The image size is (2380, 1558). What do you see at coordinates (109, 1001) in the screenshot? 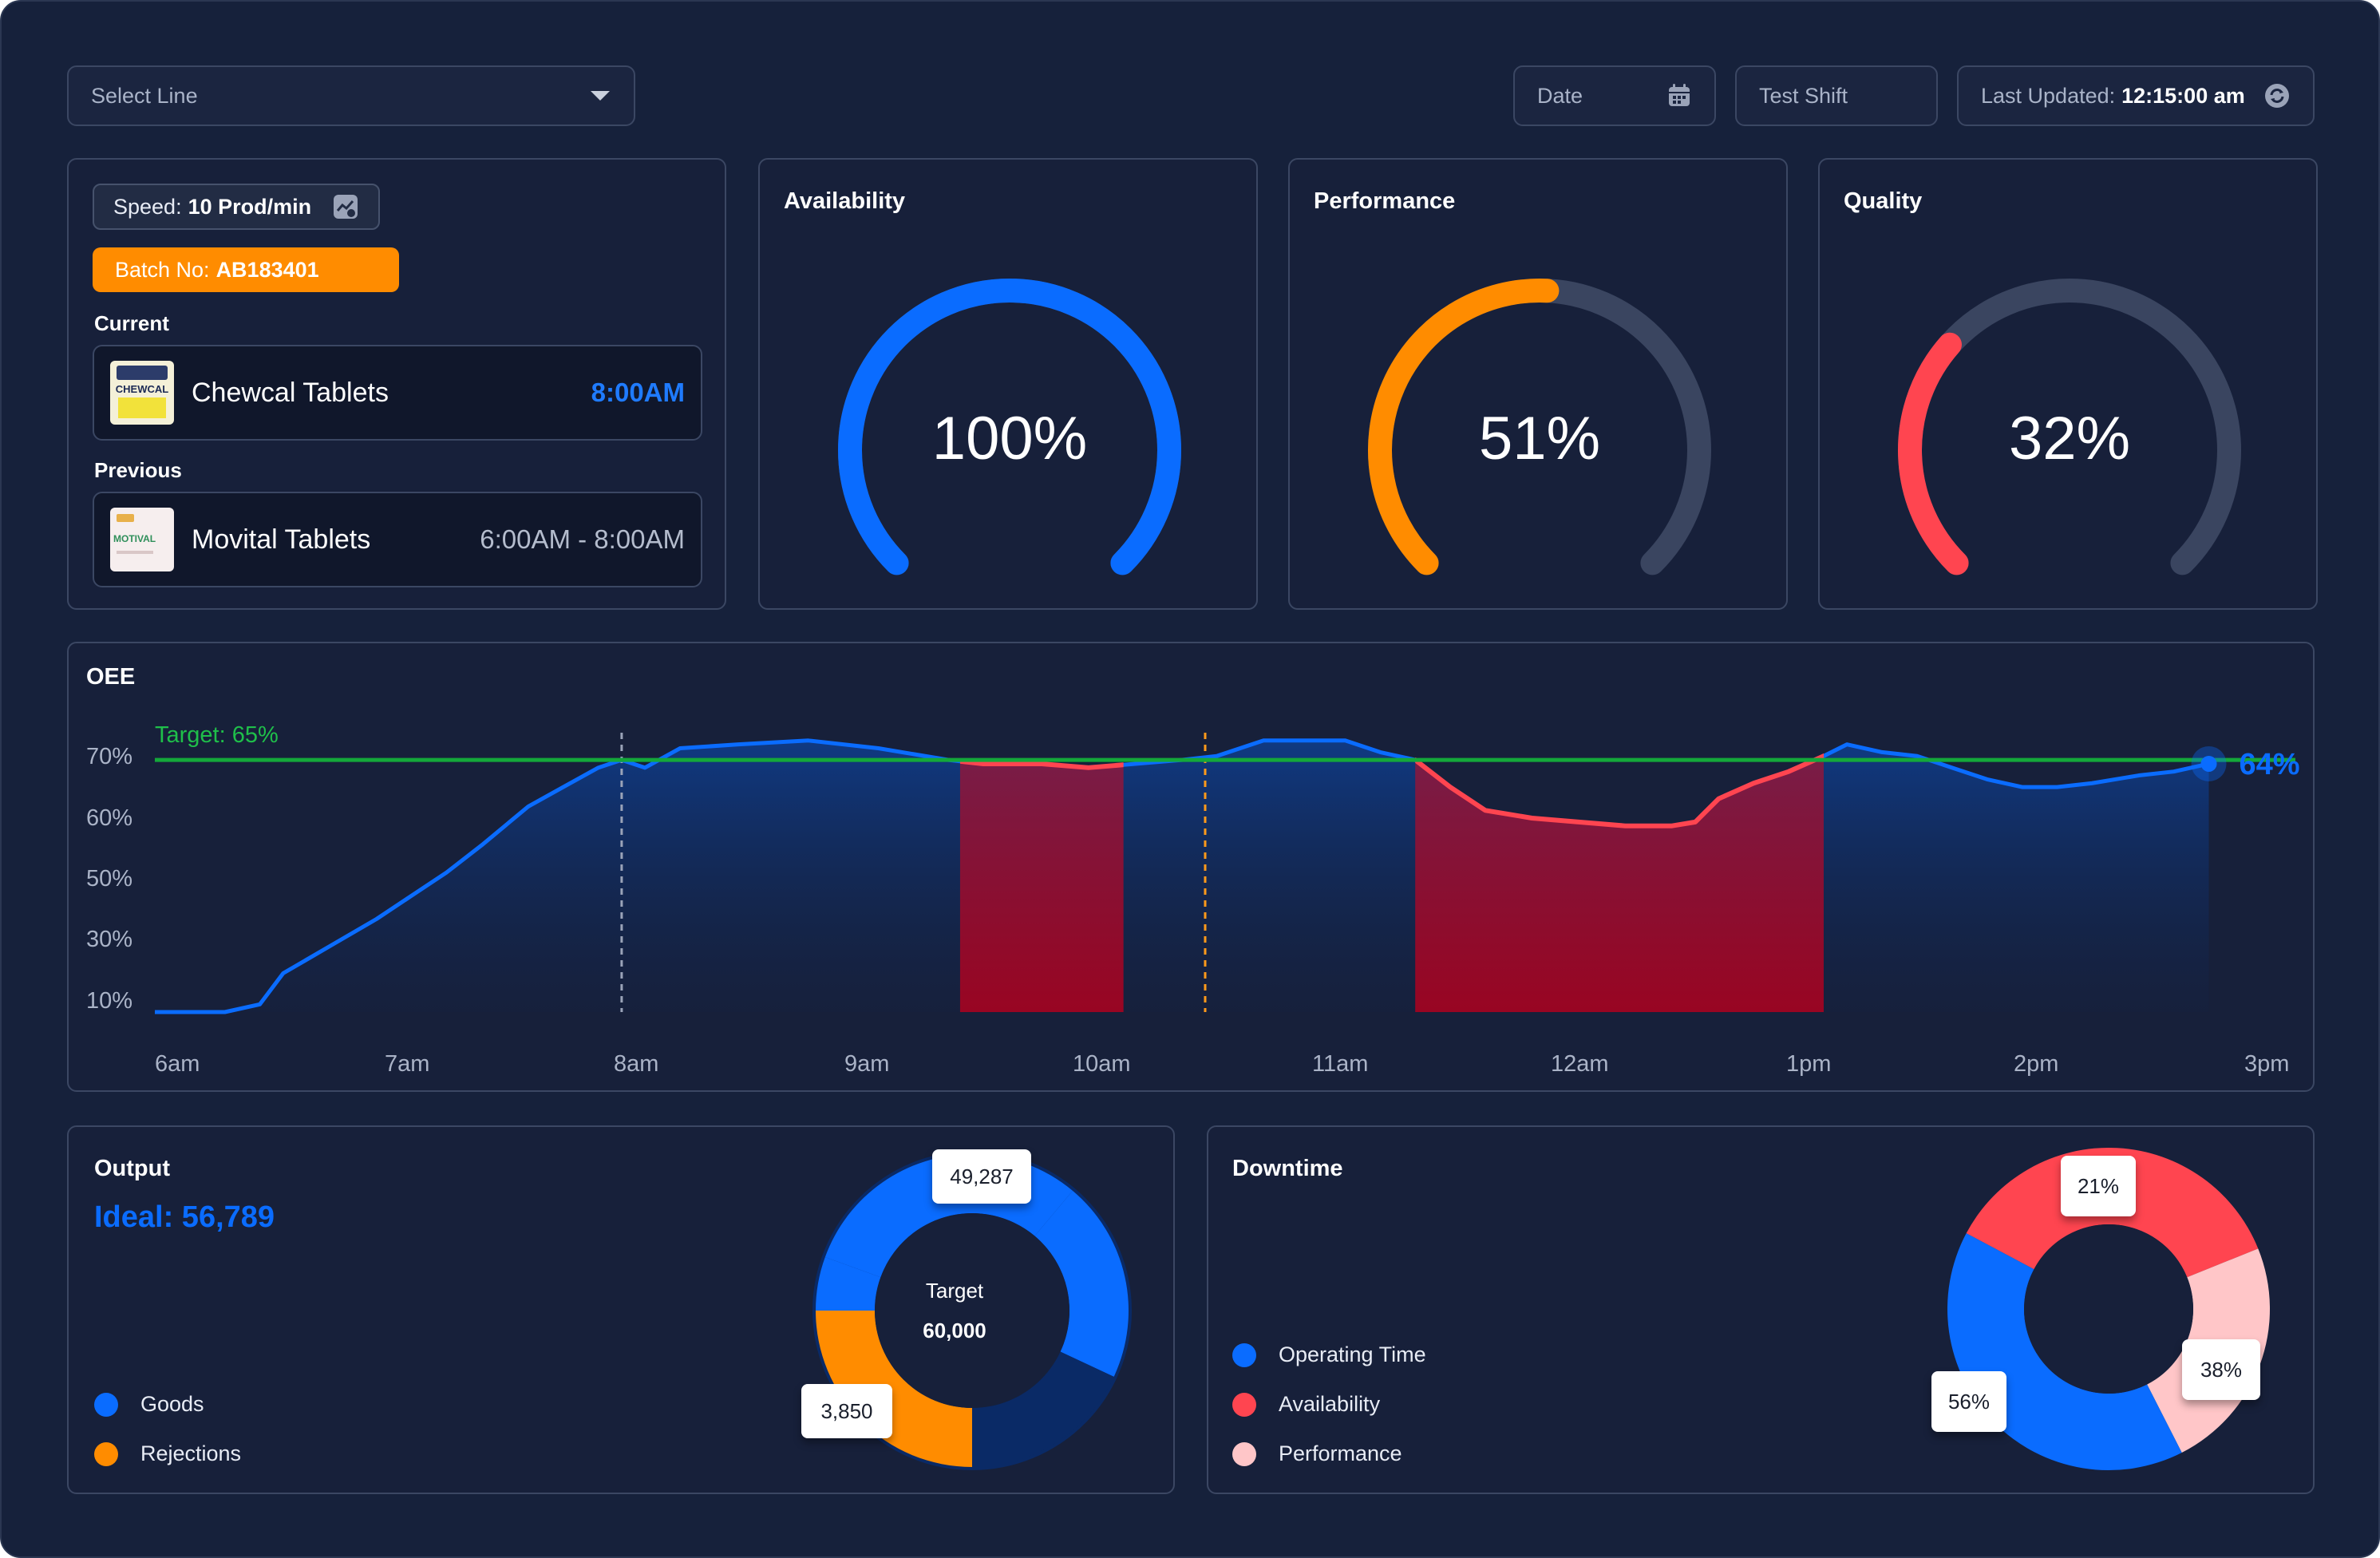
I see `y-tick-label: 10%` at bounding box center [109, 1001].